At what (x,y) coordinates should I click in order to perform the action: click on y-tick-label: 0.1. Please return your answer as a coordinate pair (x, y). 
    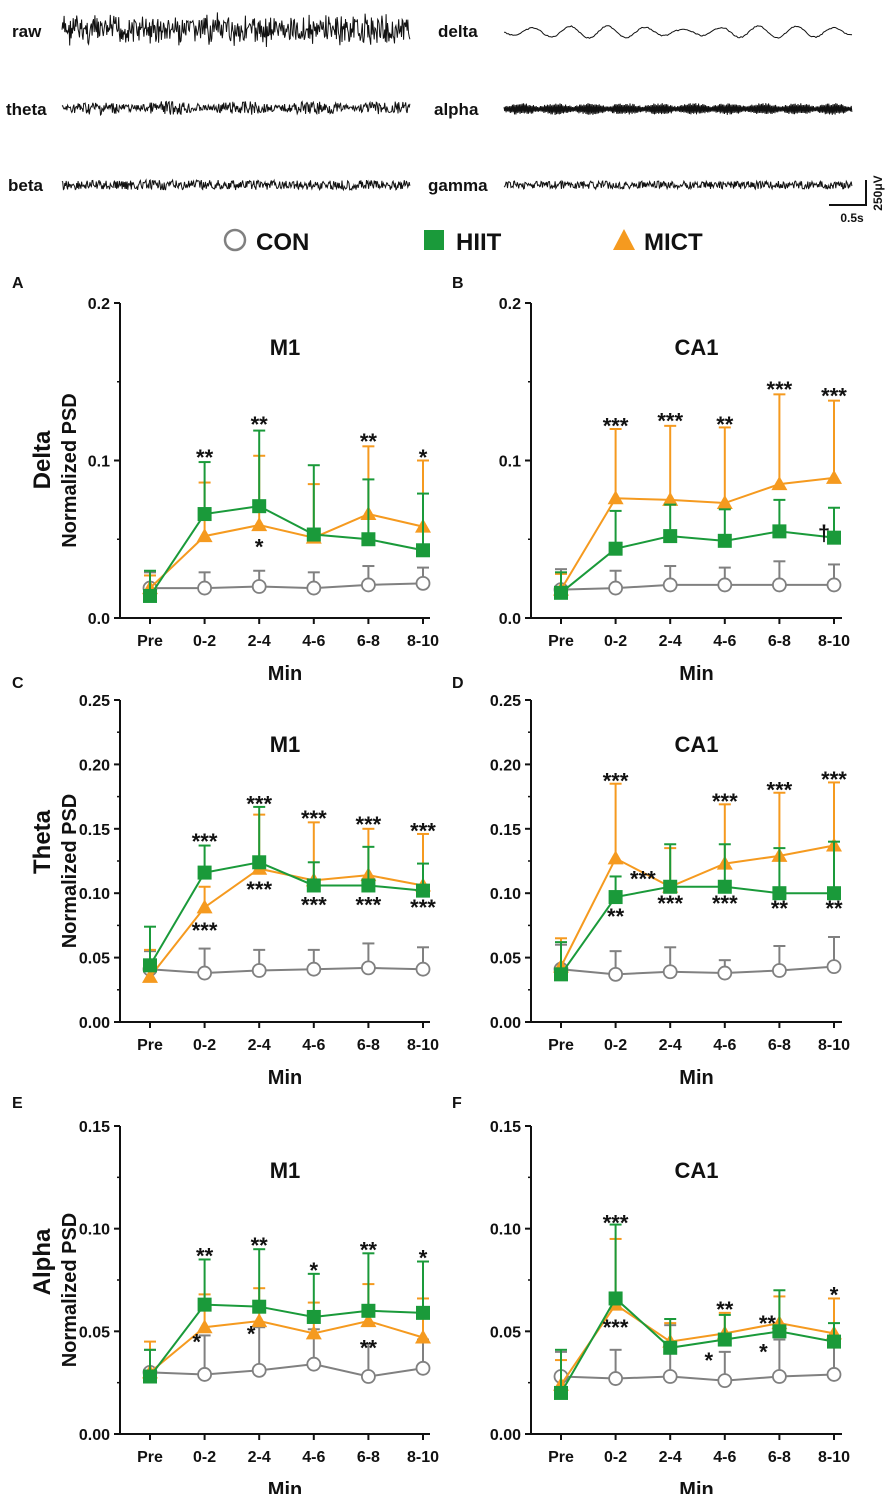
    Looking at the image, I should click on (99, 462).